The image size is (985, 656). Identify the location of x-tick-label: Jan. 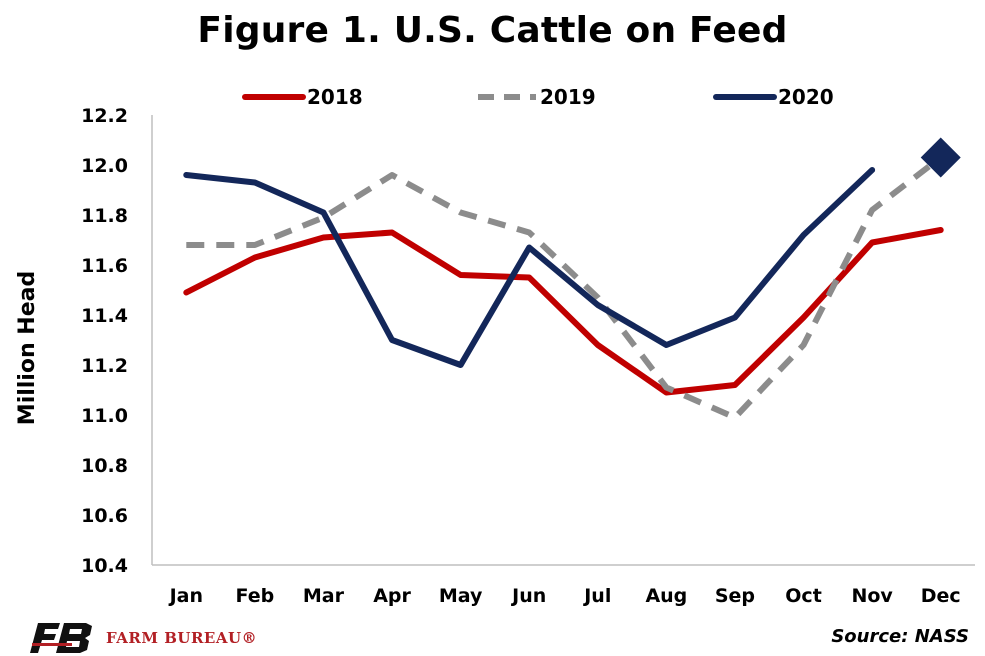
(185, 596).